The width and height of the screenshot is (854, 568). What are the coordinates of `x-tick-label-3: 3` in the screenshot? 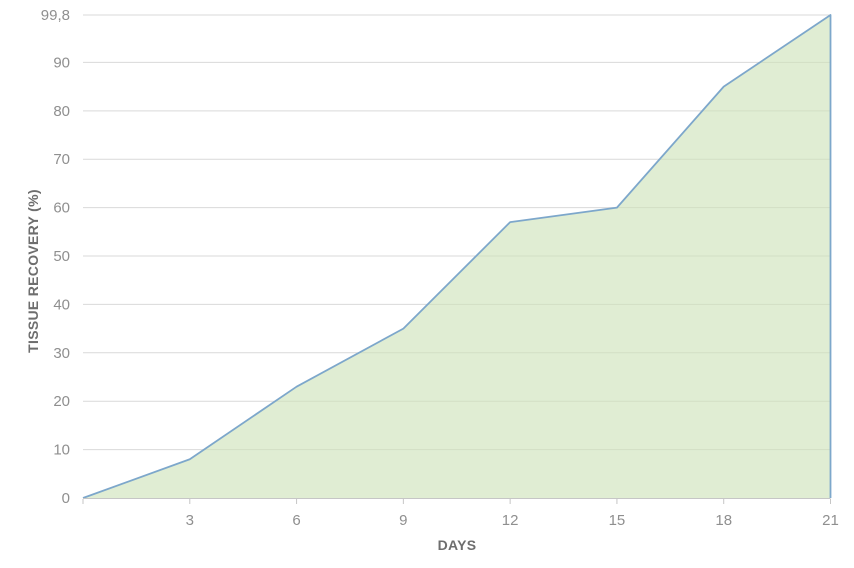 It's located at (190, 520).